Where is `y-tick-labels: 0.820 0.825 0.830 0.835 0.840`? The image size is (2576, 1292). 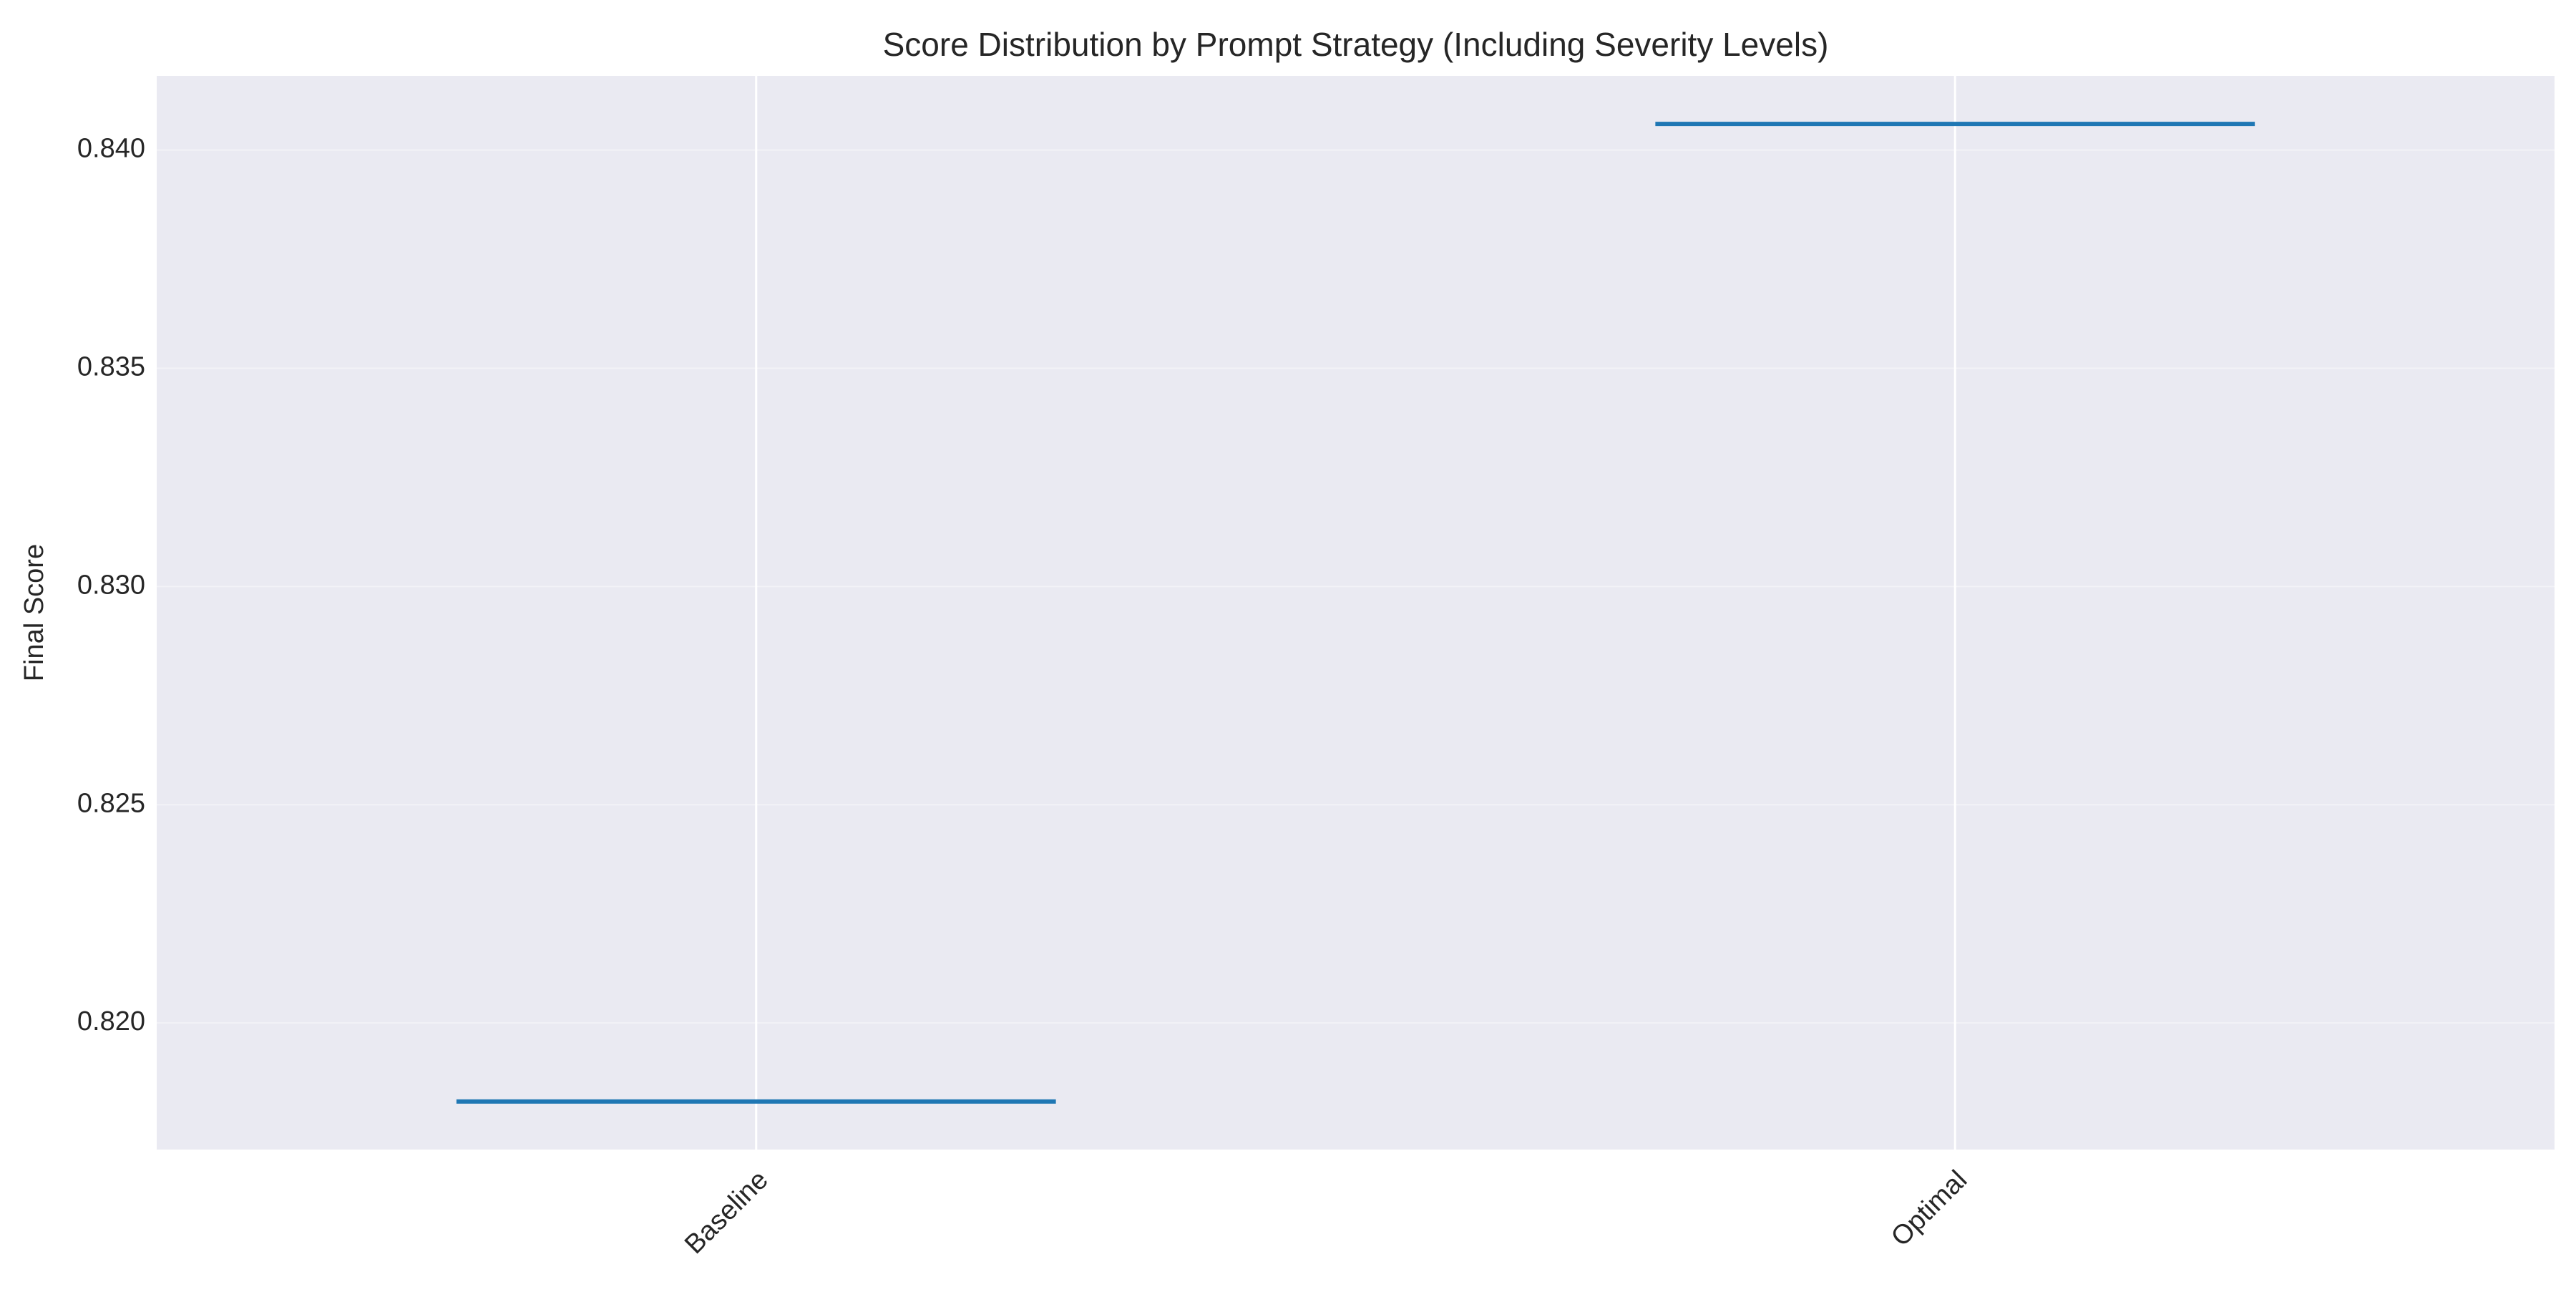 y-tick-labels: 0.820 0.825 0.830 0.835 0.840 is located at coordinates (111, 585).